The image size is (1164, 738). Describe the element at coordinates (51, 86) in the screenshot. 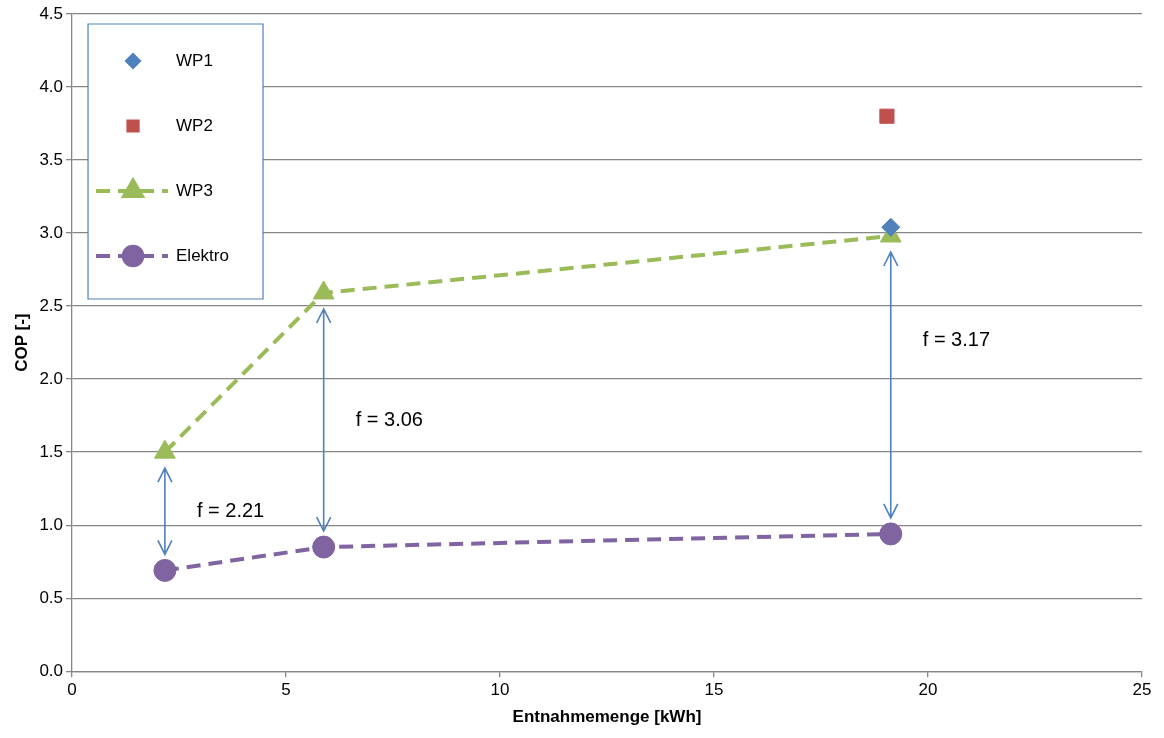

I see `y-tick-label: 4.0` at that location.